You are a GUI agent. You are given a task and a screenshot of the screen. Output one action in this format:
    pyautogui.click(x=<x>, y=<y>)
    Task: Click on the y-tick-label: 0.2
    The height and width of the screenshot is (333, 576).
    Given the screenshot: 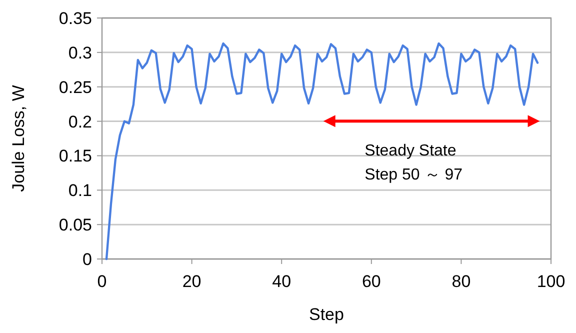 What is the action you would take?
    pyautogui.click(x=80, y=122)
    